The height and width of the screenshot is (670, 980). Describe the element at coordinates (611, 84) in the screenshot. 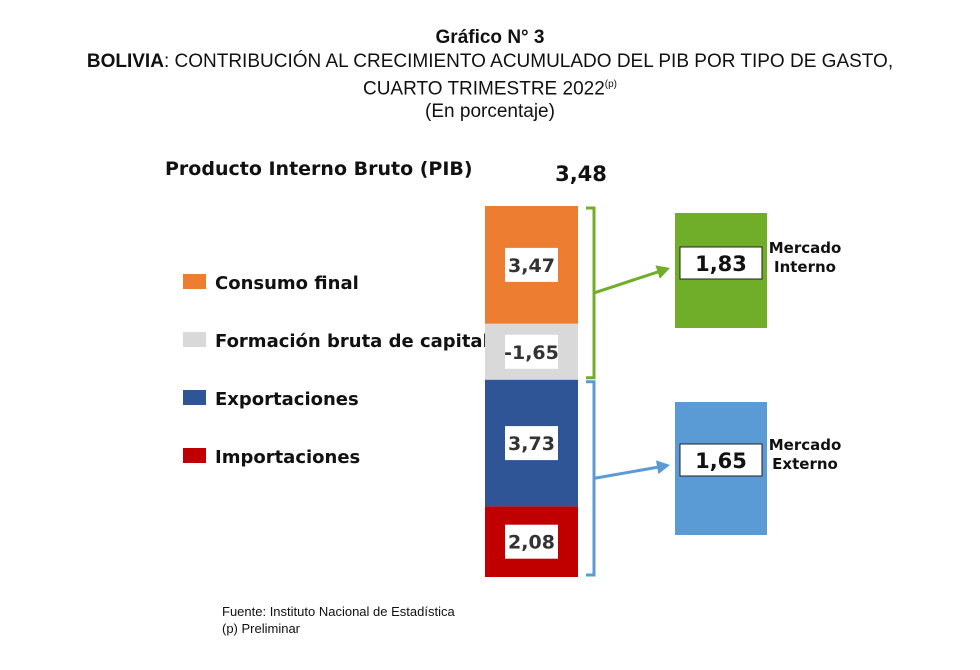

I see `title-superscript: (p)` at that location.